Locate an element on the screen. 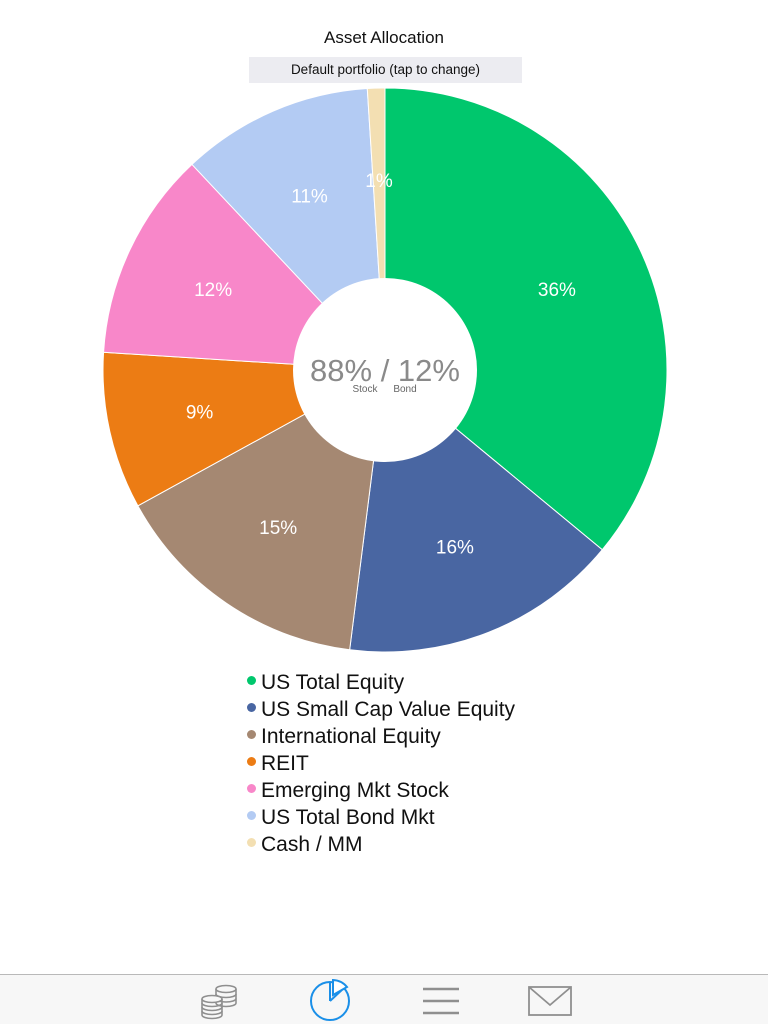 The image size is (768, 1024). slice-label-reit: 9% is located at coordinates (200, 412).